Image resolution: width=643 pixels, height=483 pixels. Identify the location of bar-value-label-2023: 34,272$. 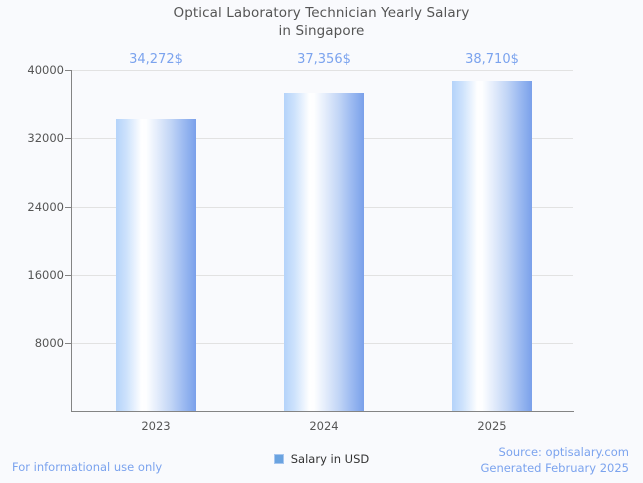
(156, 59).